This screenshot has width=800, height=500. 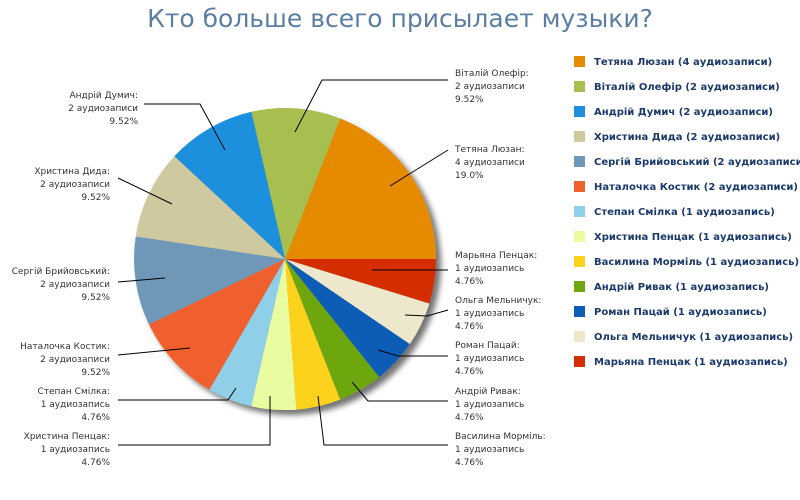 What do you see at coordinates (696, 262) in the screenshot?
I see `legend-label: Василина Морміль (1 аудиозапись)` at bounding box center [696, 262].